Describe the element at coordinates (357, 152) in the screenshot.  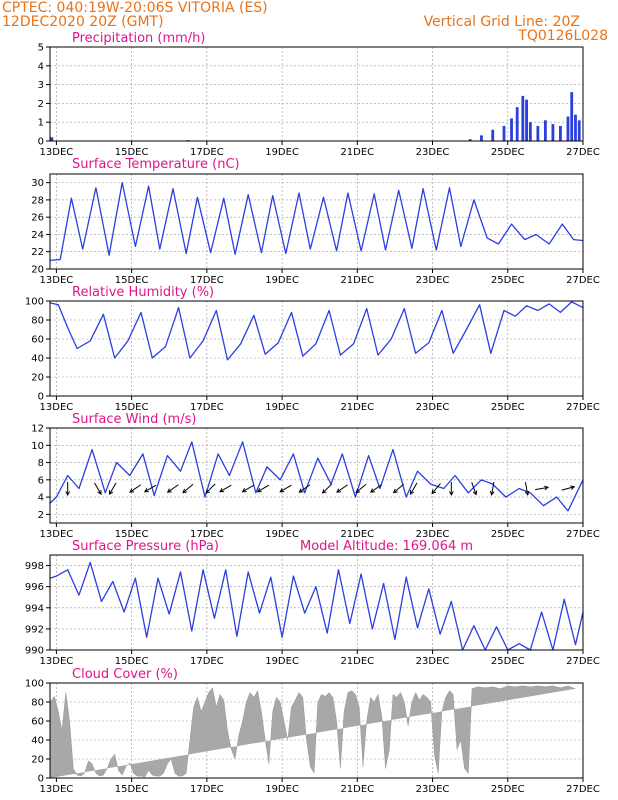
I see `precip-xtick-label: 21DEC` at that location.